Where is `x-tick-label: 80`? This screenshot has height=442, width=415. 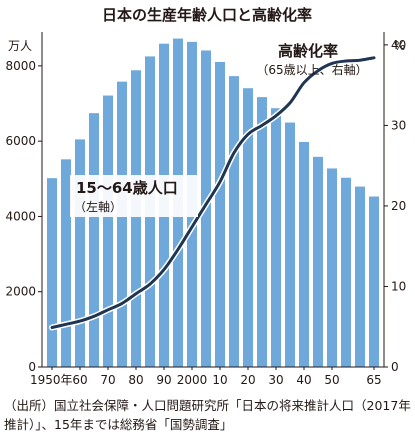
x-tick-label: 80 is located at coordinates (135, 380).